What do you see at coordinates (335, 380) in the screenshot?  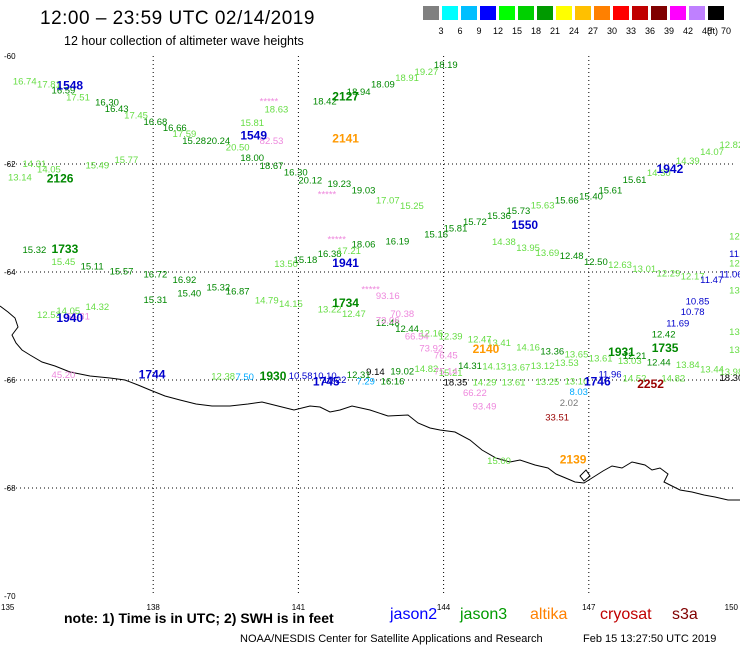 I see `swh-value: 10.22` at bounding box center [335, 380].